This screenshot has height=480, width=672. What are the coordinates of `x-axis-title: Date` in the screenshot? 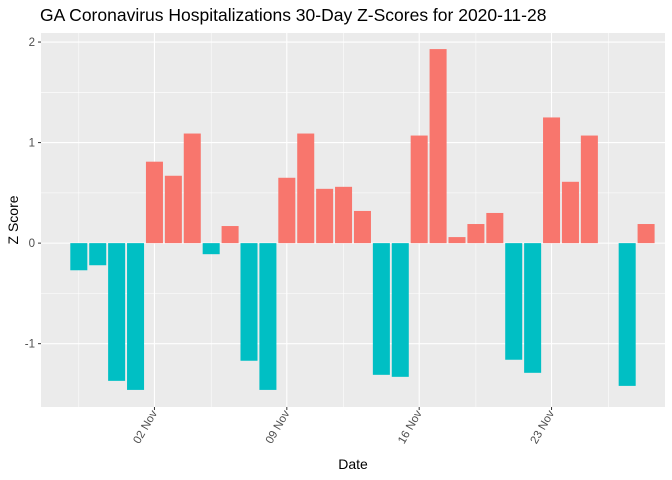 It's located at (353, 464).